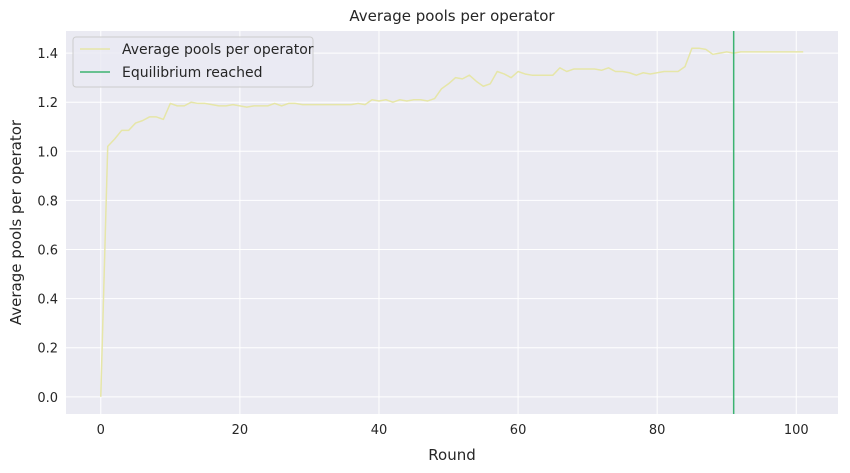  I want to click on y-tick-label: 1.0, so click(47, 152).